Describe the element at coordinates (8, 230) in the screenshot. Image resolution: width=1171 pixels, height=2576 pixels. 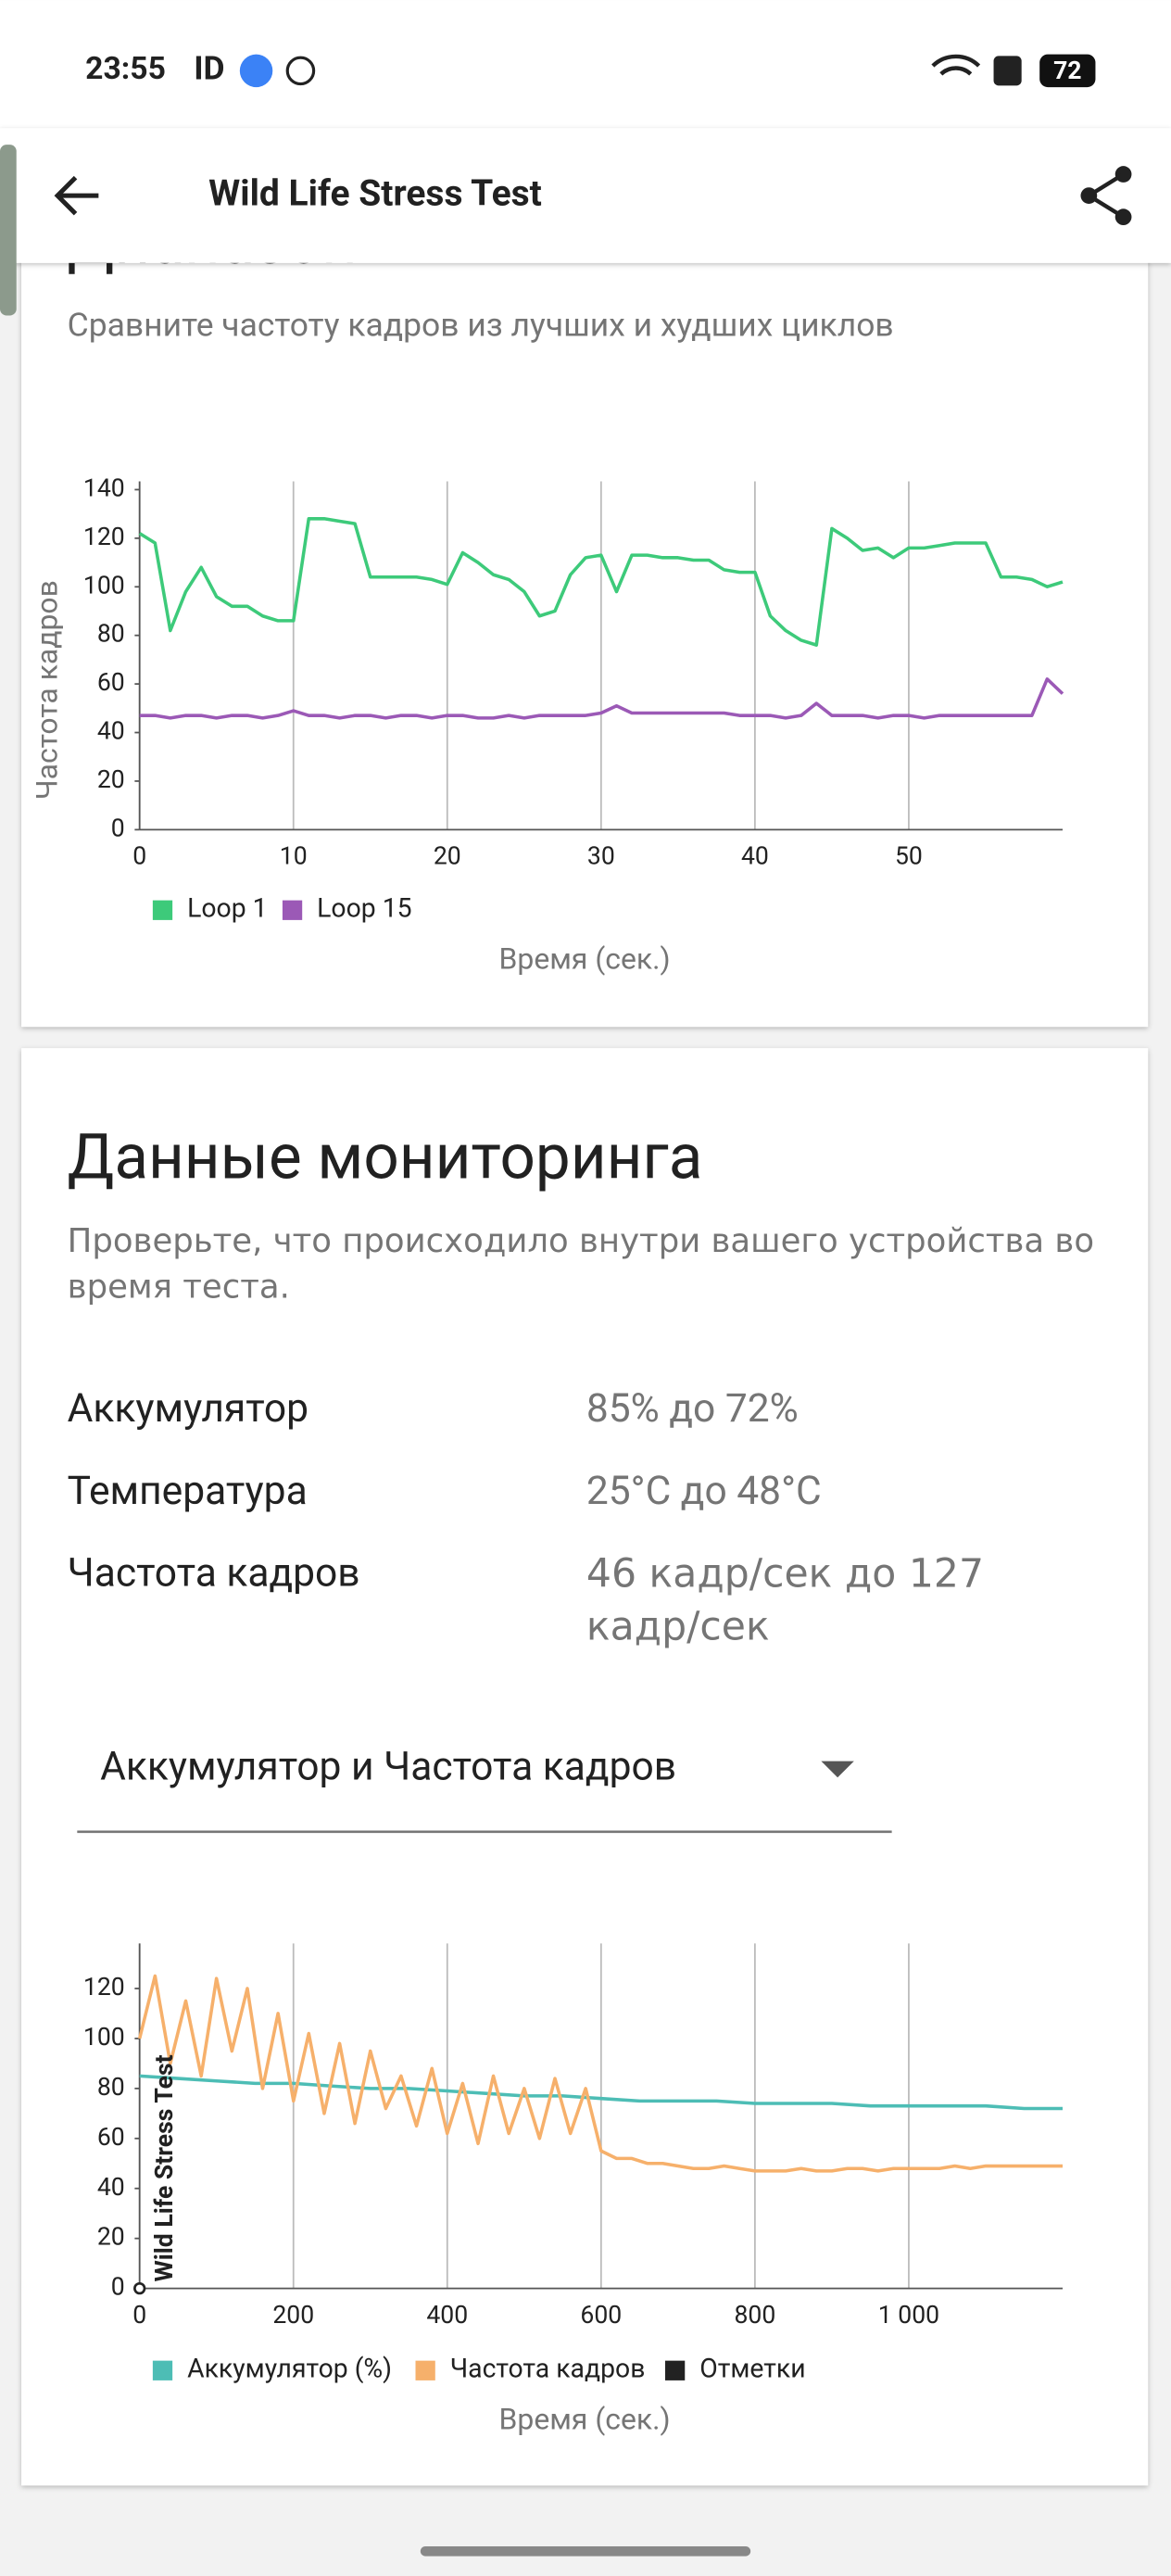
I see `edge-tab` at that location.